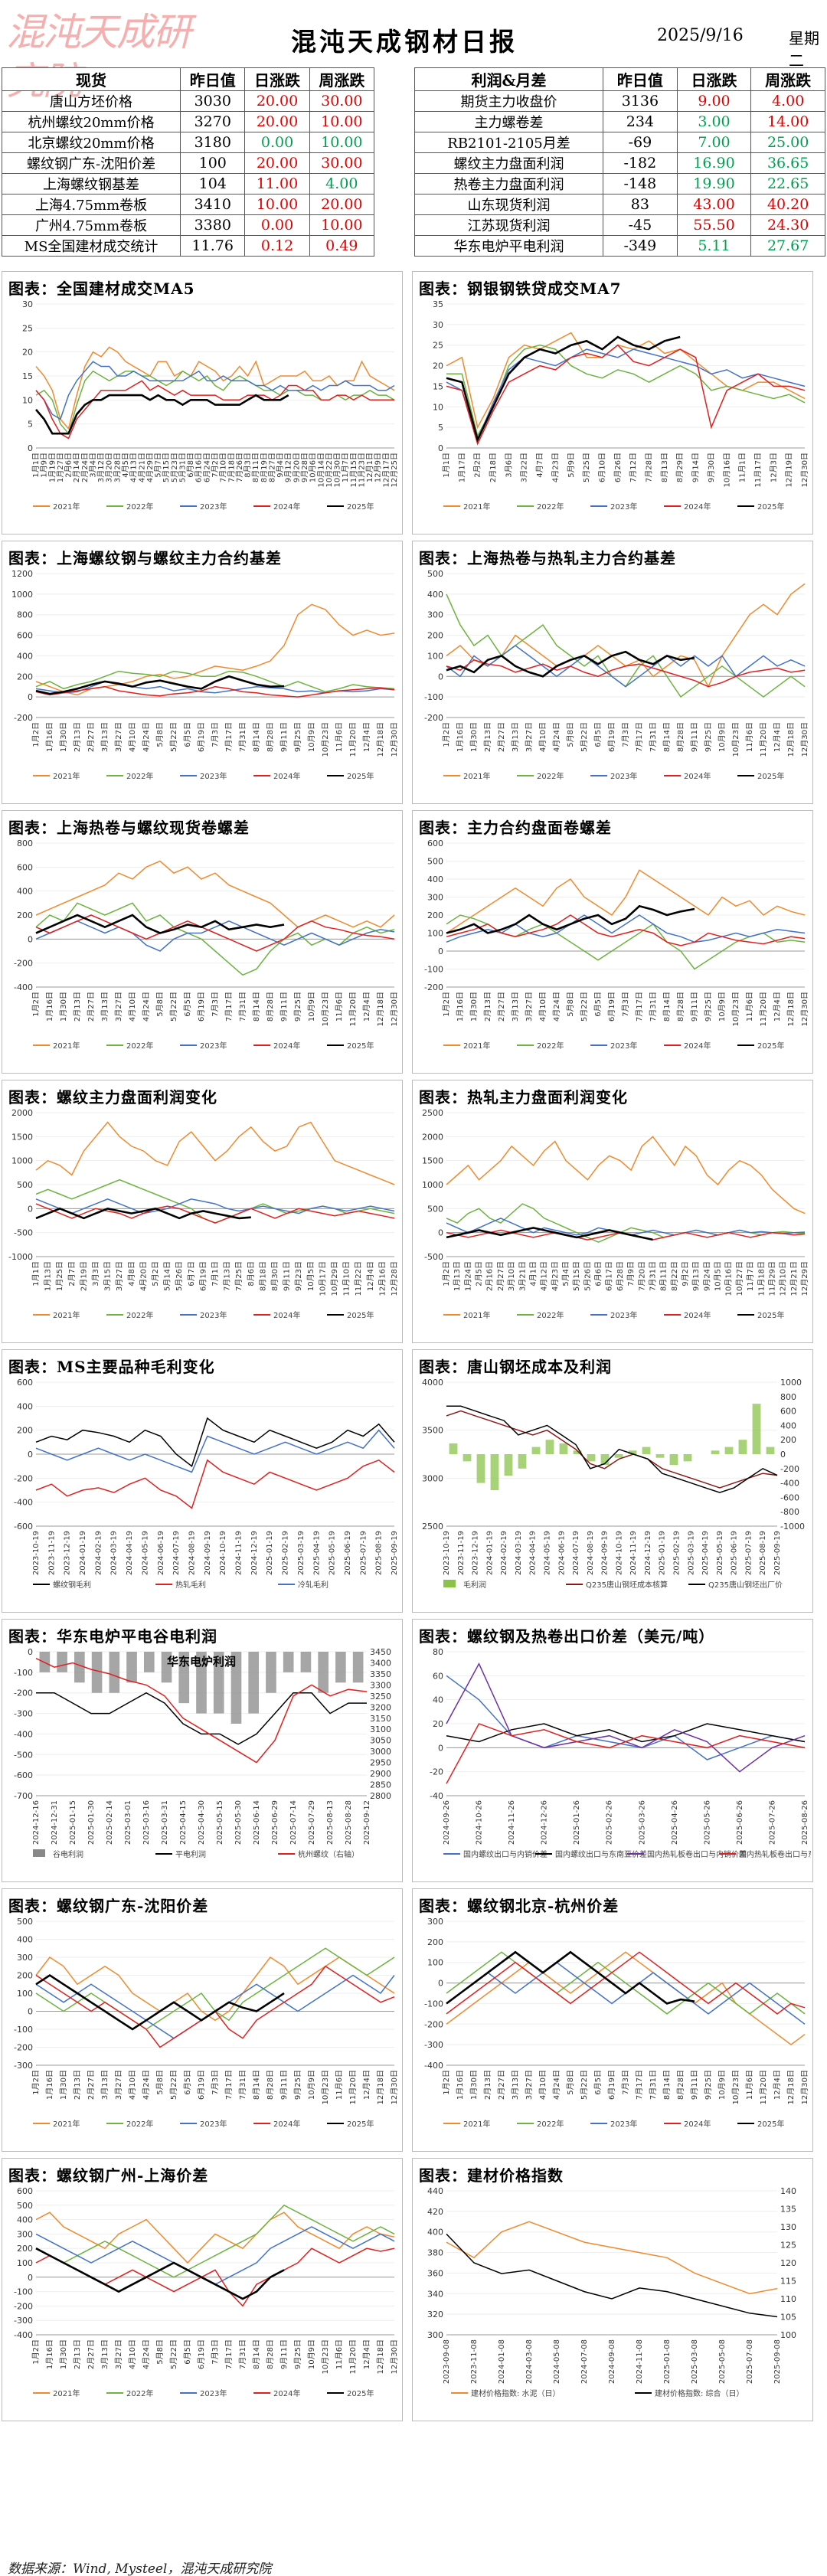 The width and height of the screenshot is (827, 2576). Describe the element at coordinates (697, 1854) in the screenshot. I see `legend-label: 国内热轧板卷出口与内销价差` at that location.